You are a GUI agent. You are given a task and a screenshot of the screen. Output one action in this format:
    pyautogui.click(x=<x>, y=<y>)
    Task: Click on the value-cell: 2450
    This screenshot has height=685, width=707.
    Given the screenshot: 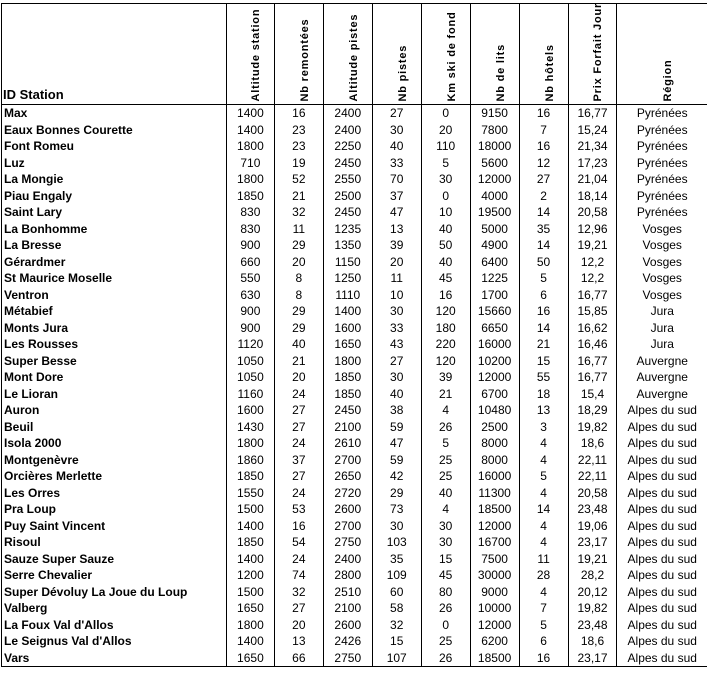 What is the action you would take?
    pyautogui.click(x=347, y=212)
    